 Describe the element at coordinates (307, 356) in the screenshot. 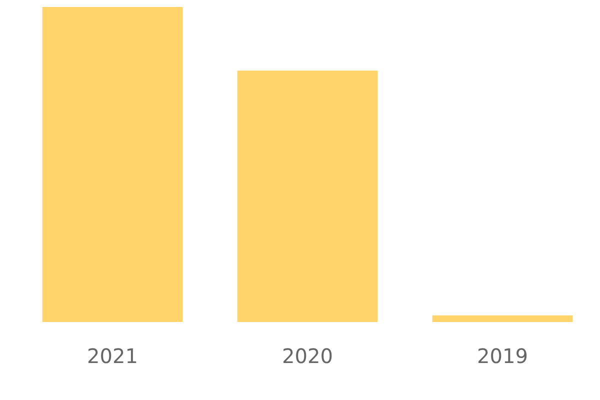

I see `x-tick-label: 2020` at that location.